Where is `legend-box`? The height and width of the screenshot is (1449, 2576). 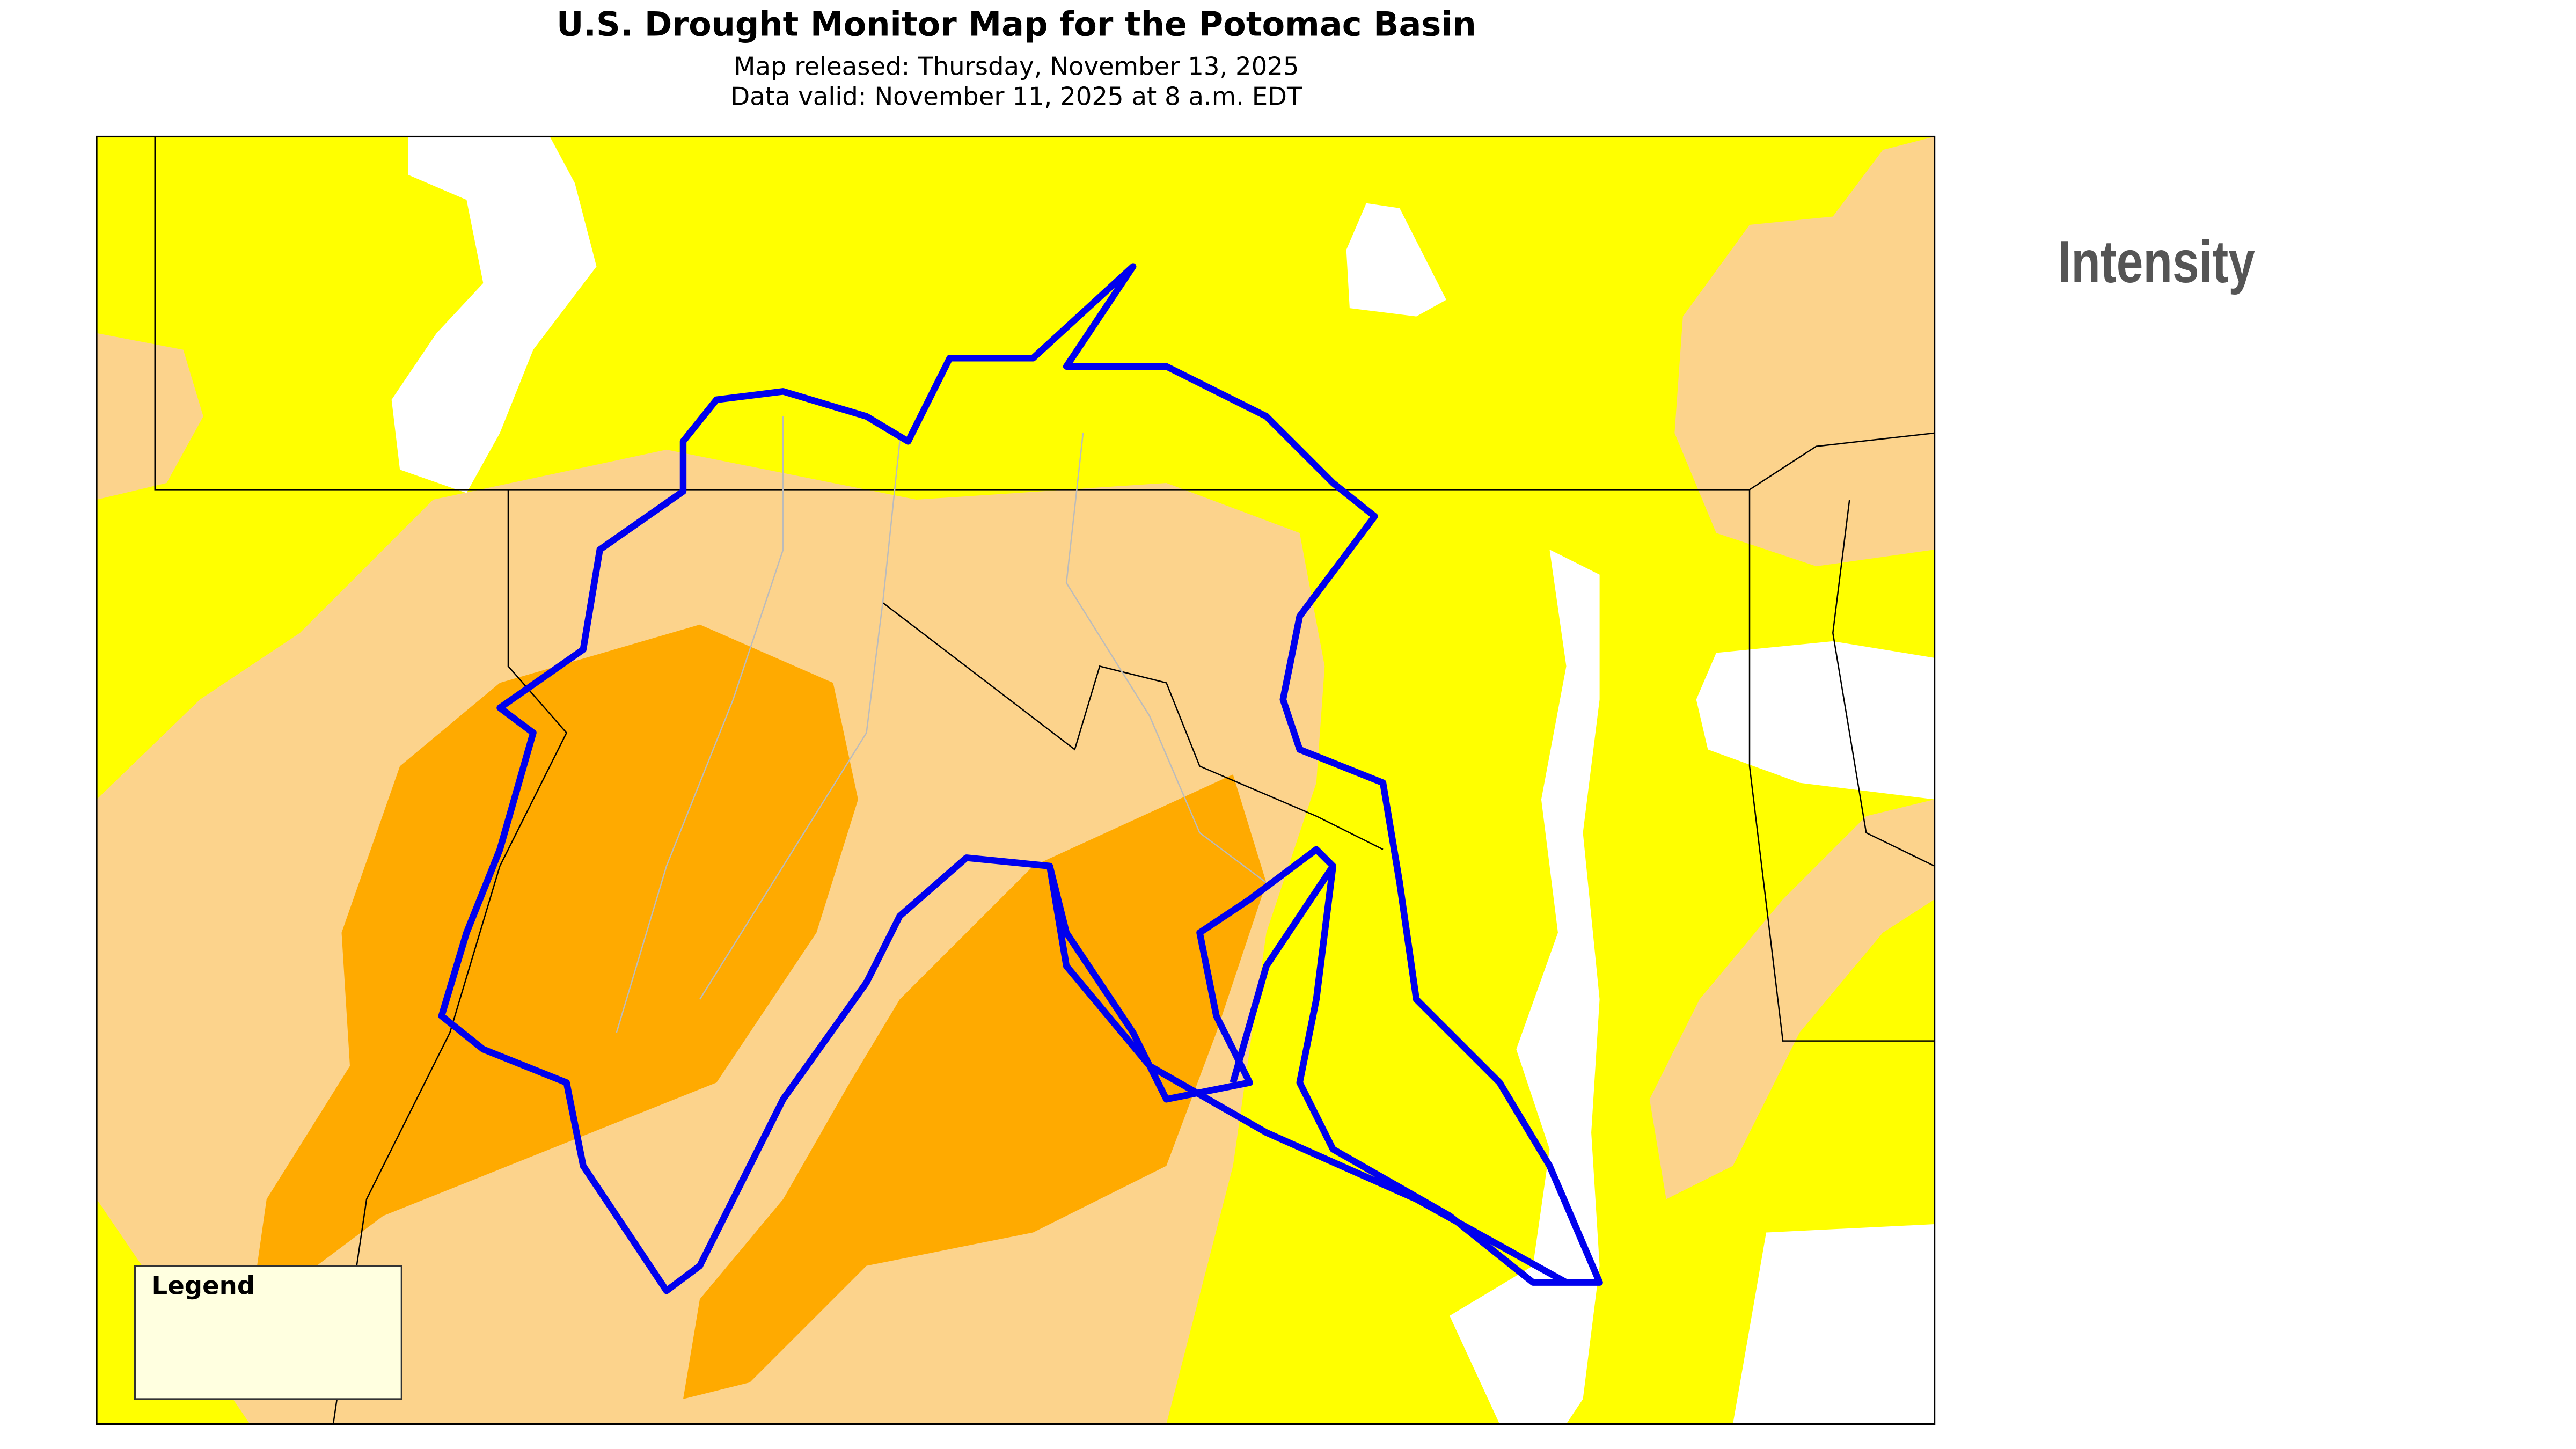
legend-box is located at coordinates (268, 1332).